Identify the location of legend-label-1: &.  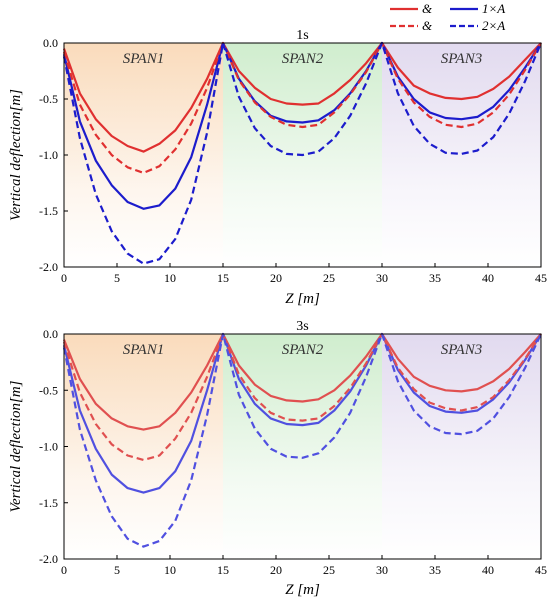
(427, 8).